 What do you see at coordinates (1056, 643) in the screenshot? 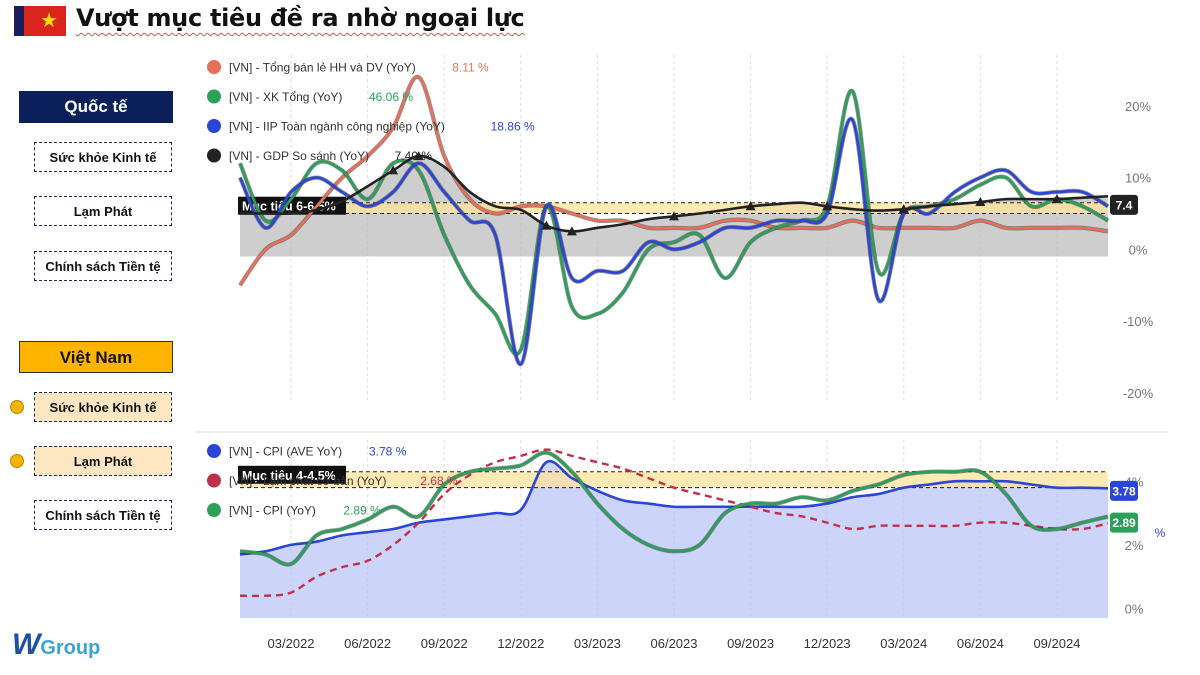
I see `x-tick-label: 09/2024` at bounding box center [1056, 643].